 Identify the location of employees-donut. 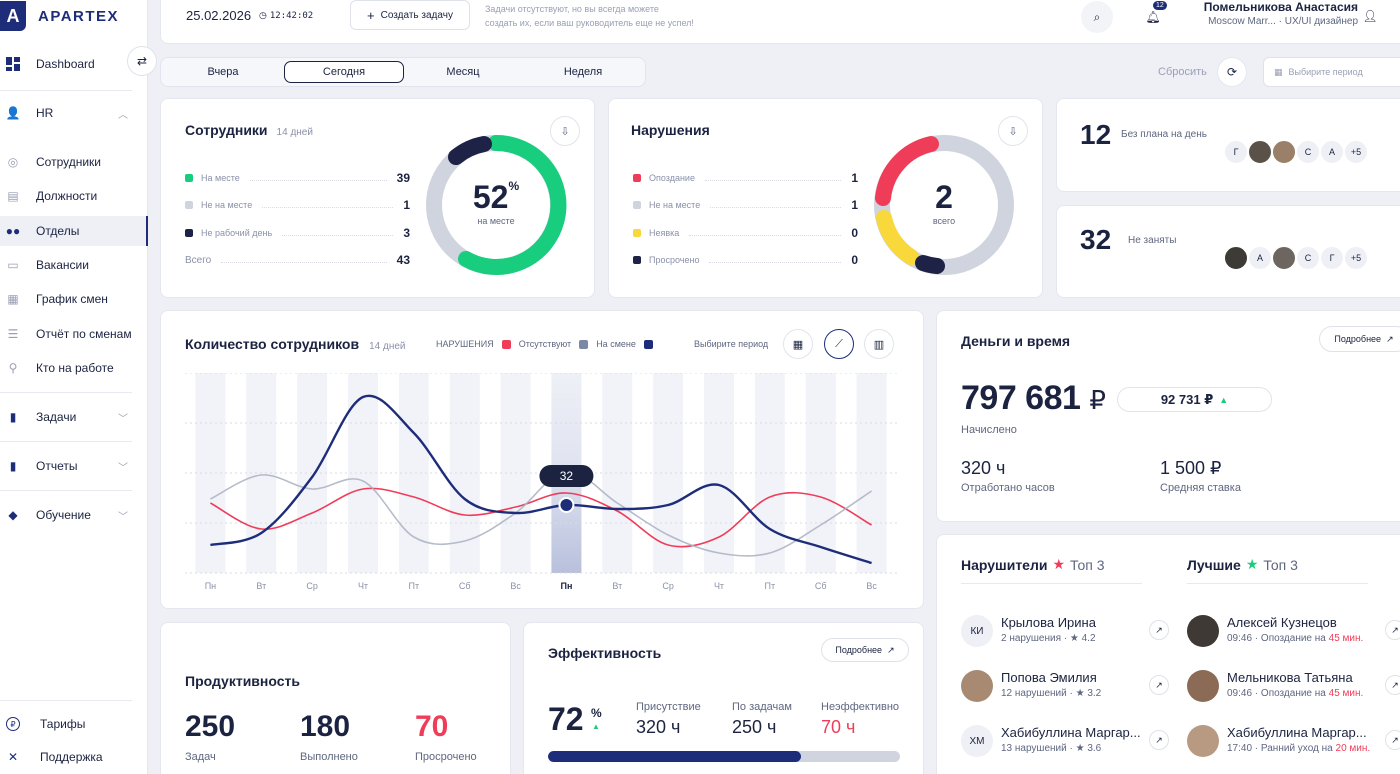
(496, 204).